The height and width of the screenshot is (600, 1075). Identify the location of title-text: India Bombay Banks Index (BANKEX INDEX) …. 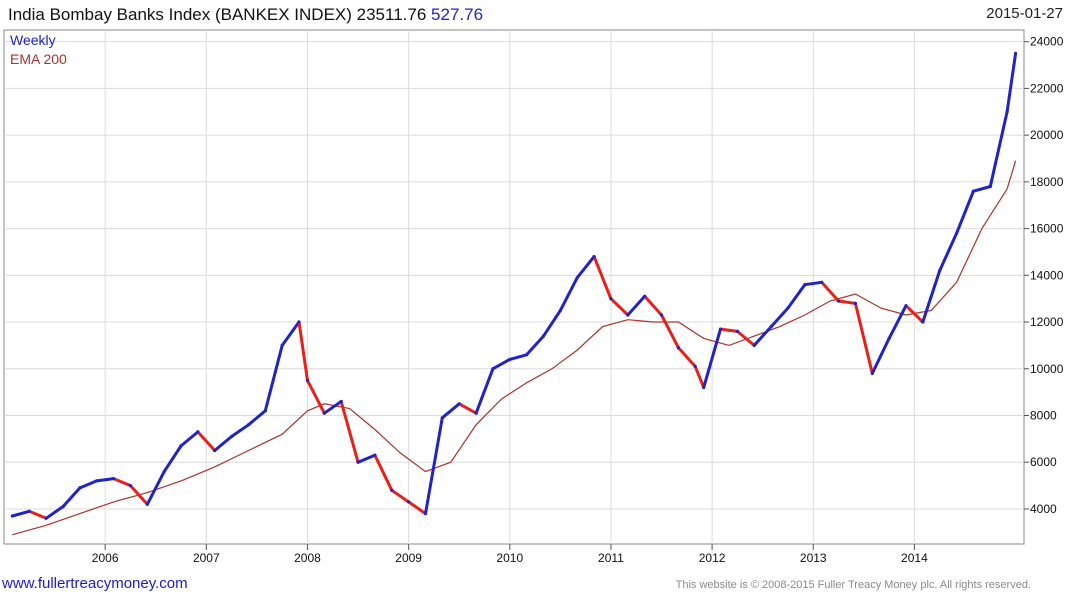
(217, 14).